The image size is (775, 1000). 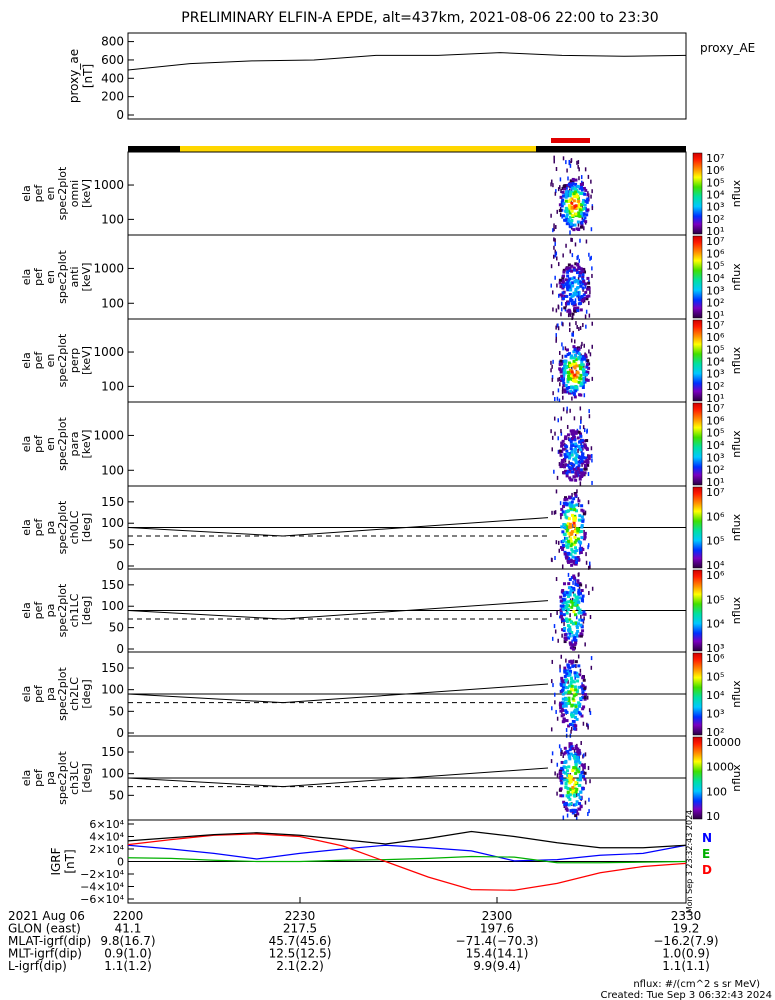 I want to click on orbit-info-value: 1.1(1.1), so click(x=686, y=966).